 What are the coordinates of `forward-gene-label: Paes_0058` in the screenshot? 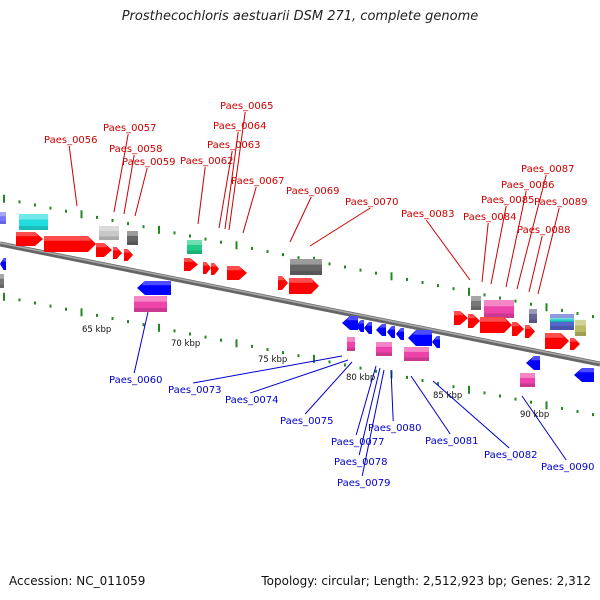 It's located at (136, 149).